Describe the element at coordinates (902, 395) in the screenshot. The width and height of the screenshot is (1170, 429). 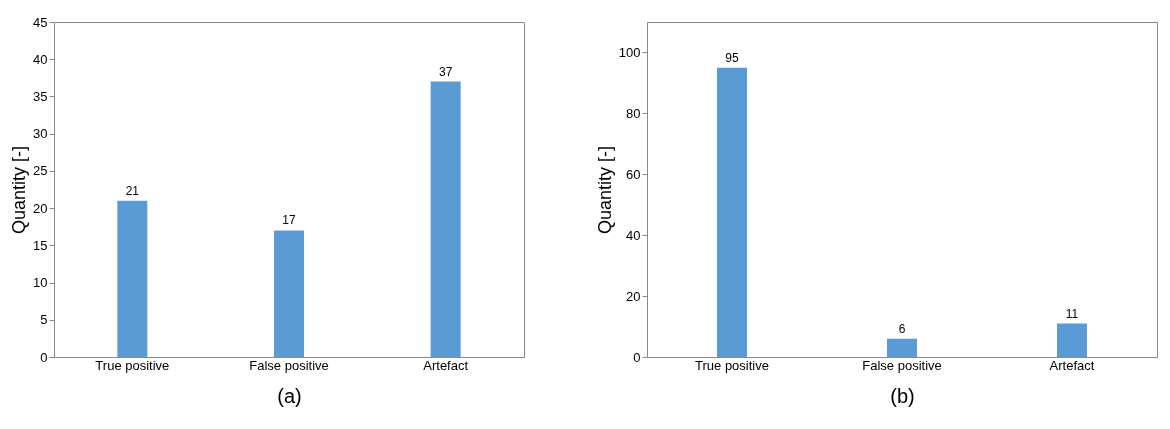
I see `x-axis-title: (b)` at that location.